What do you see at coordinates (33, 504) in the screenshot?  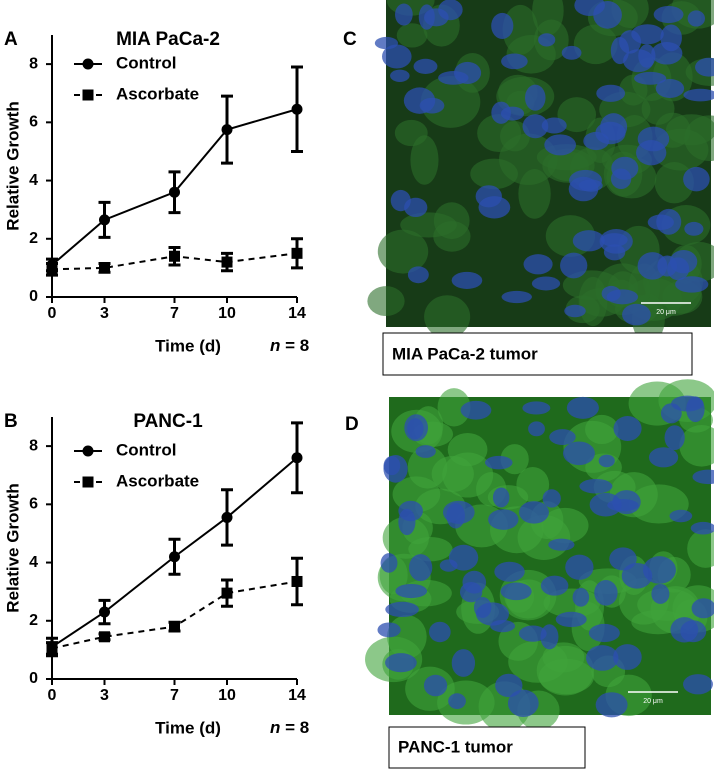 I see `y-tick-label: 6` at bounding box center [33, 504].